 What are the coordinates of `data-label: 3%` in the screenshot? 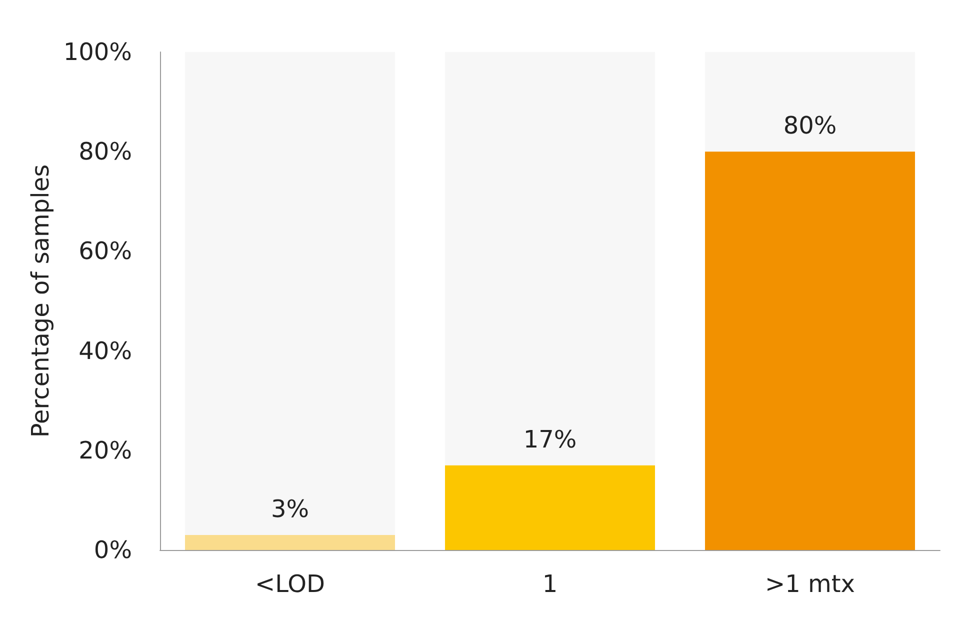 It's located at (290, 509).